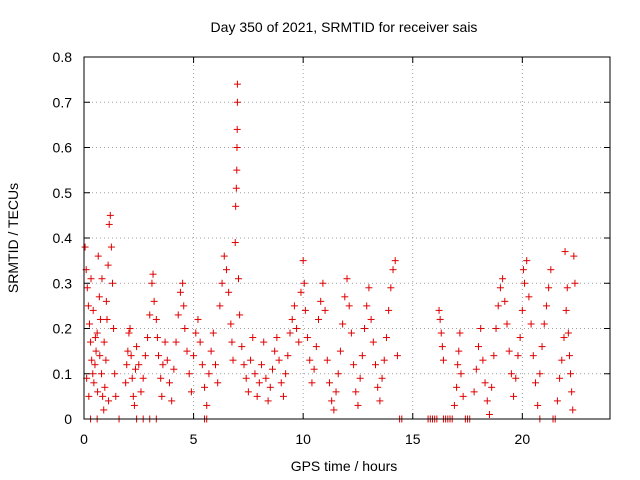  Describe the element at coordinates (63, 283) in the screenshot. I see `y-tick-label: 0.3` at that location.